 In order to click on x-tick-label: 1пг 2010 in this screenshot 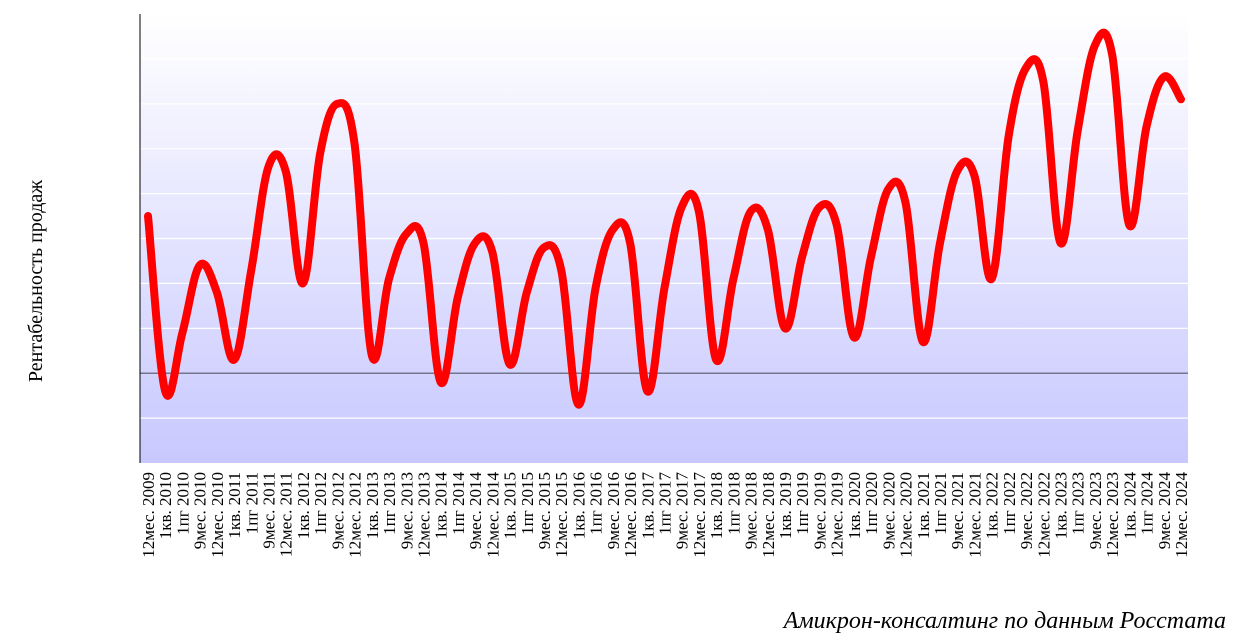, I will do `click(182, 503)`.